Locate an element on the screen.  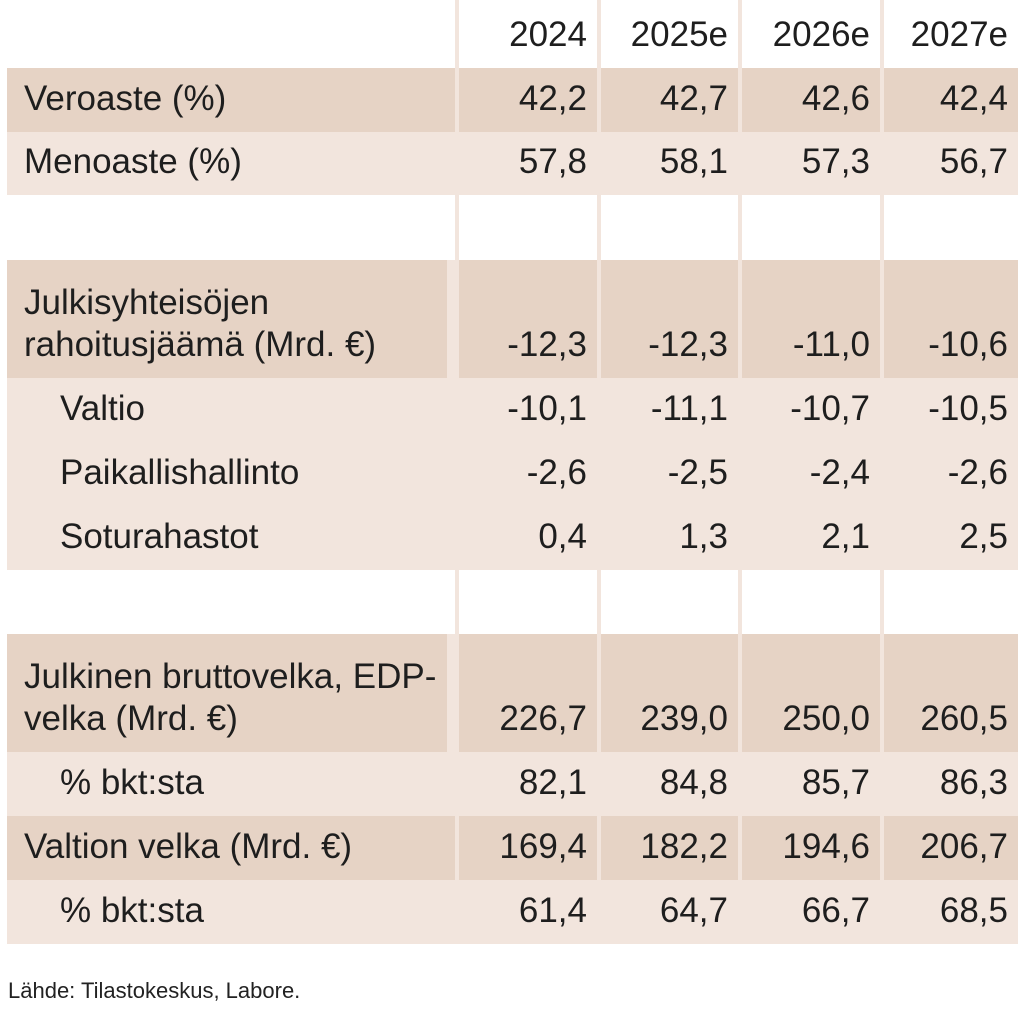
value-cell: 42,7 is located at coordinates (669, 100).